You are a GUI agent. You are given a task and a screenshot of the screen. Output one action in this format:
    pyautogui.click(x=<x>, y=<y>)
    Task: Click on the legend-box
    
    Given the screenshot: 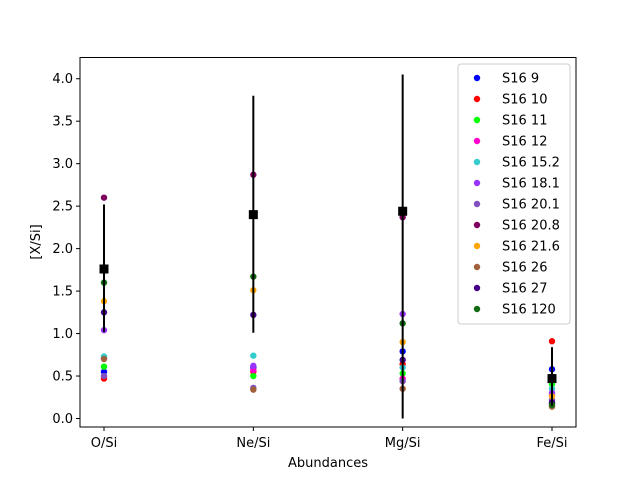 What is the action you would take?
    pyautogui.click(x=514, y=194)
    